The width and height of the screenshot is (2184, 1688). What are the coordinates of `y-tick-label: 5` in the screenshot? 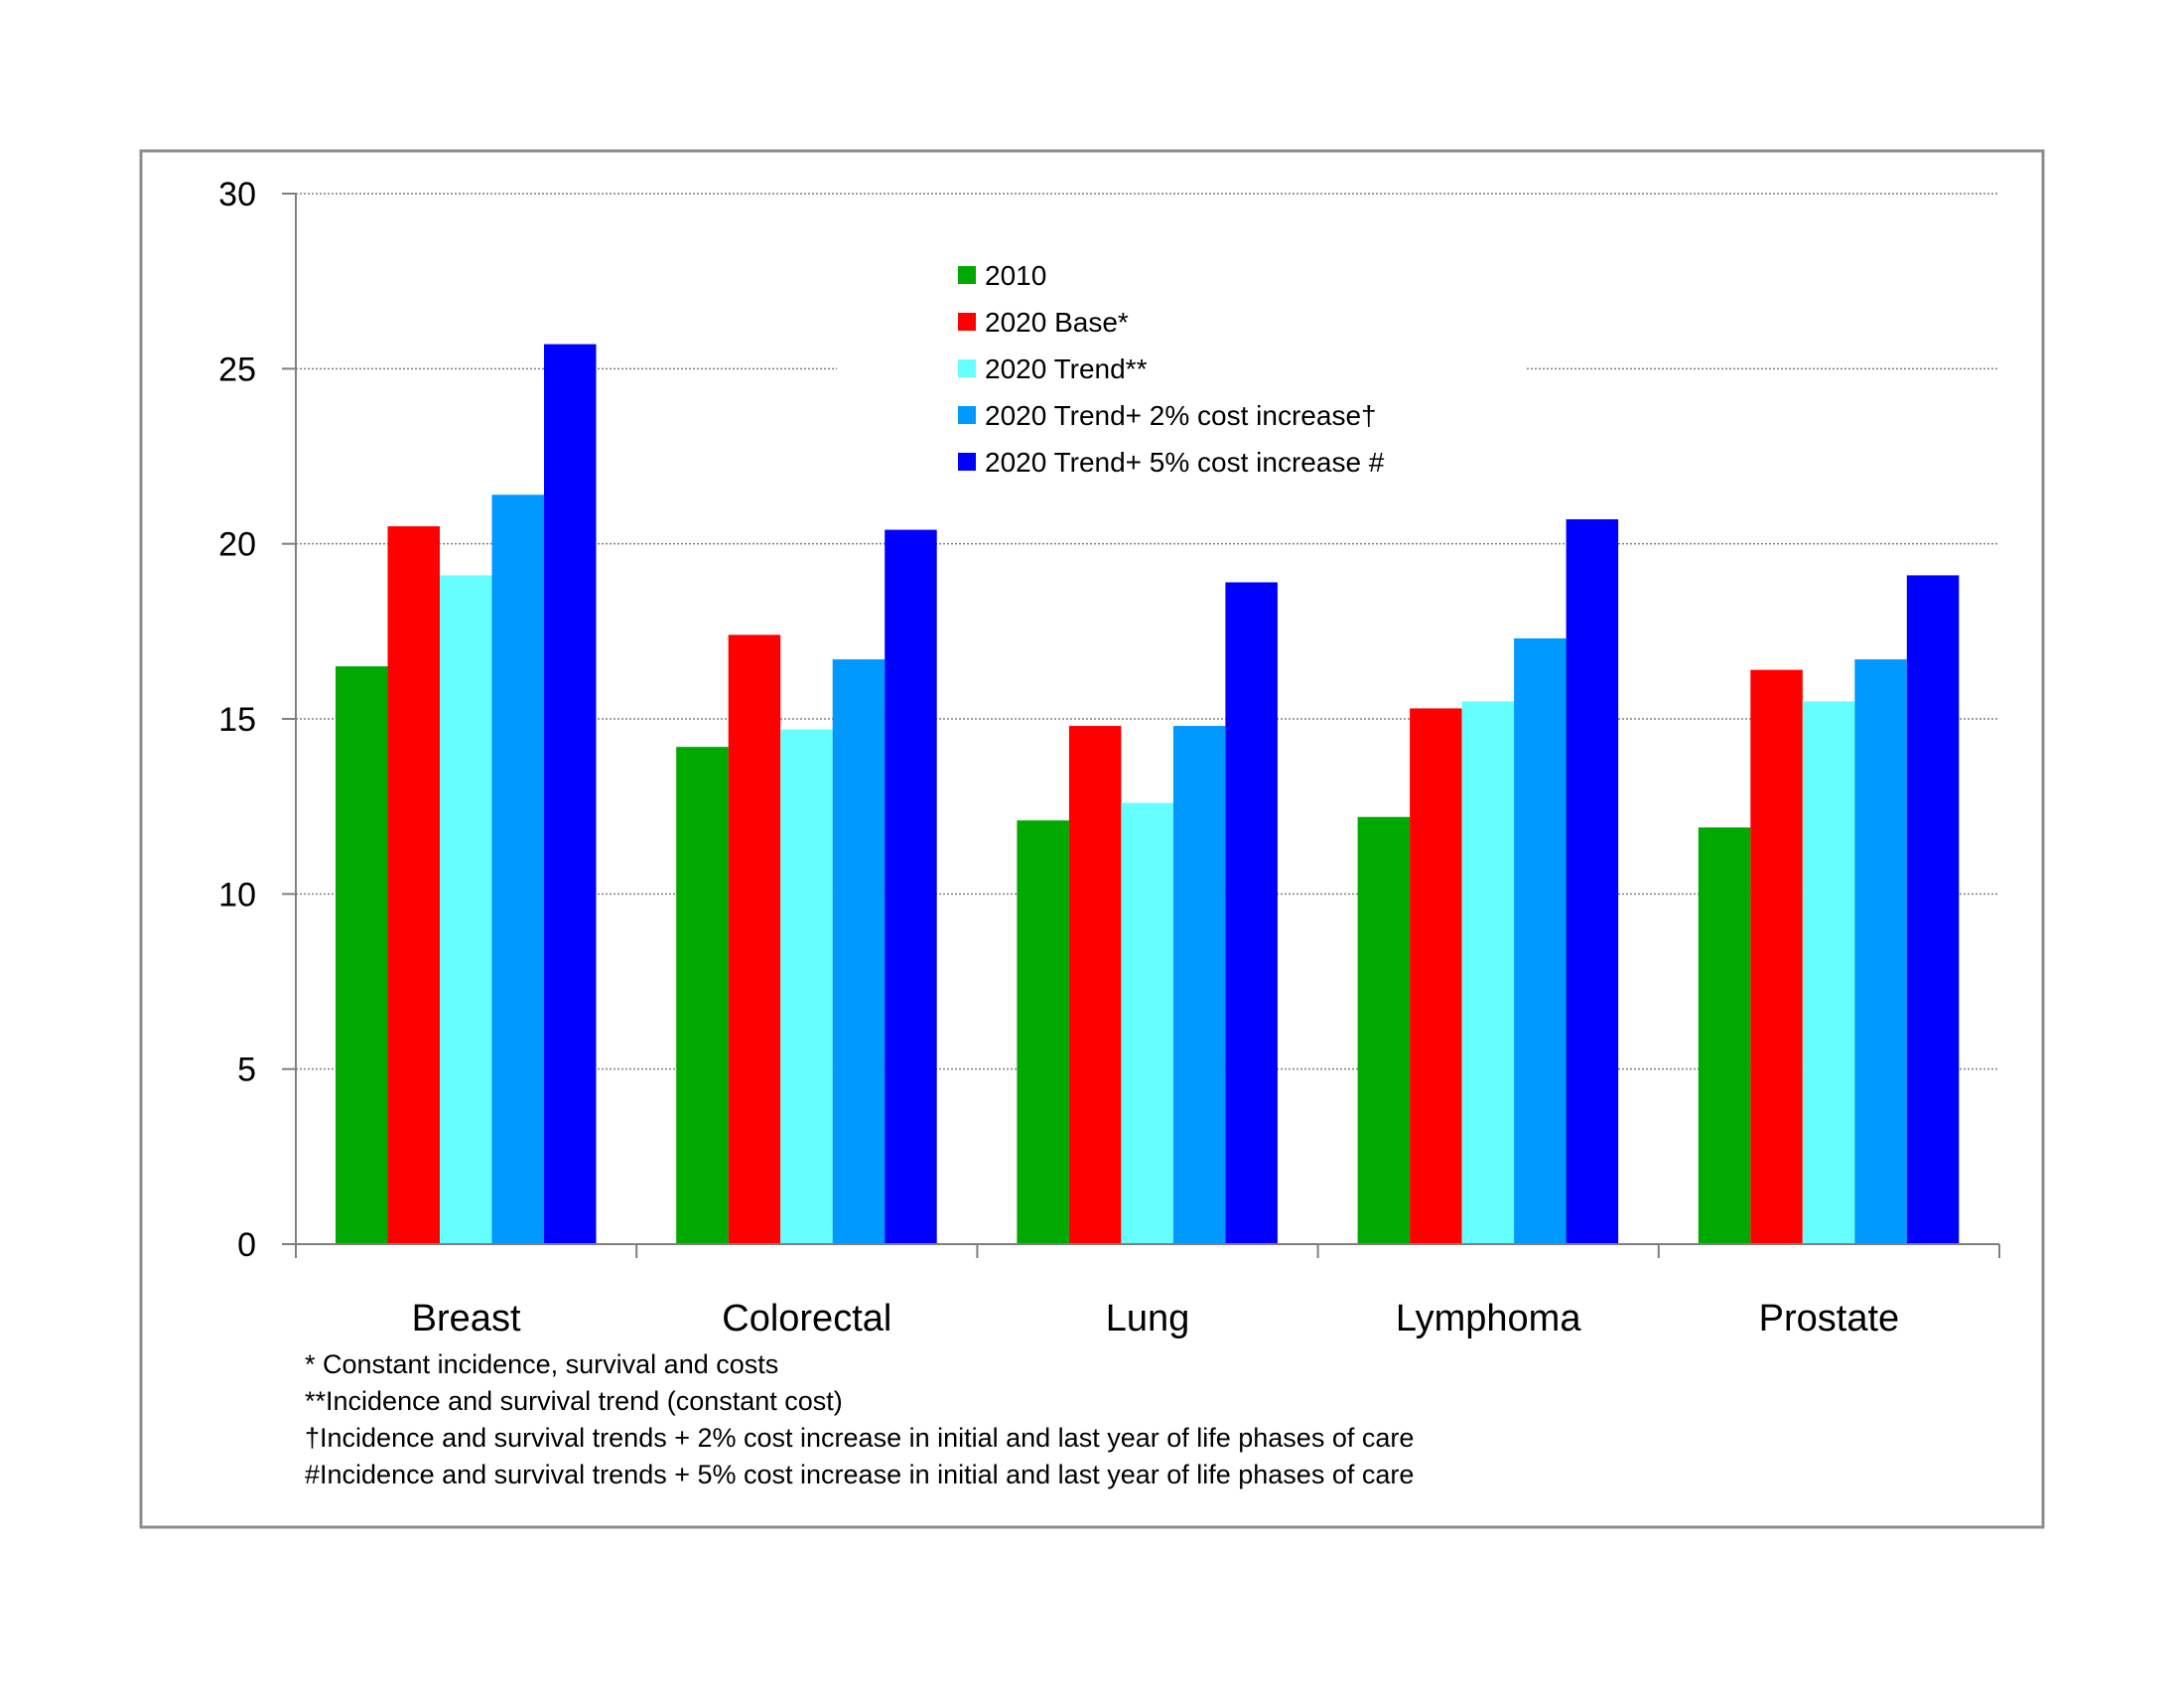 It's located at (246, 1070).